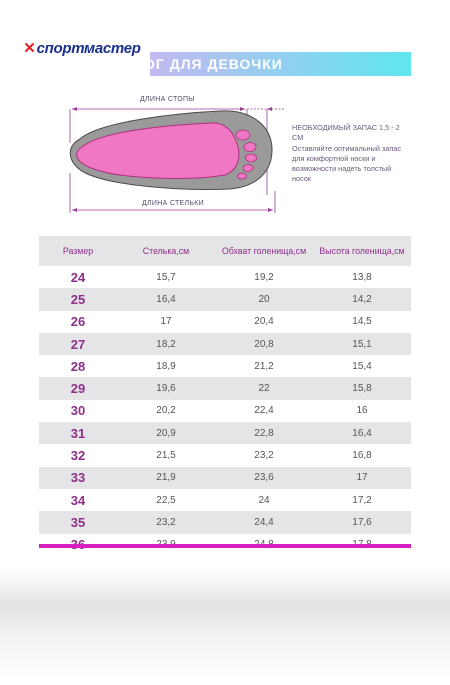 The width and height of the screenshot is (450, 685). Describe the element at coordinates (225, 522) in the screenshot. I see `table-row: 35 23,2 24,4 17,6` at that location.